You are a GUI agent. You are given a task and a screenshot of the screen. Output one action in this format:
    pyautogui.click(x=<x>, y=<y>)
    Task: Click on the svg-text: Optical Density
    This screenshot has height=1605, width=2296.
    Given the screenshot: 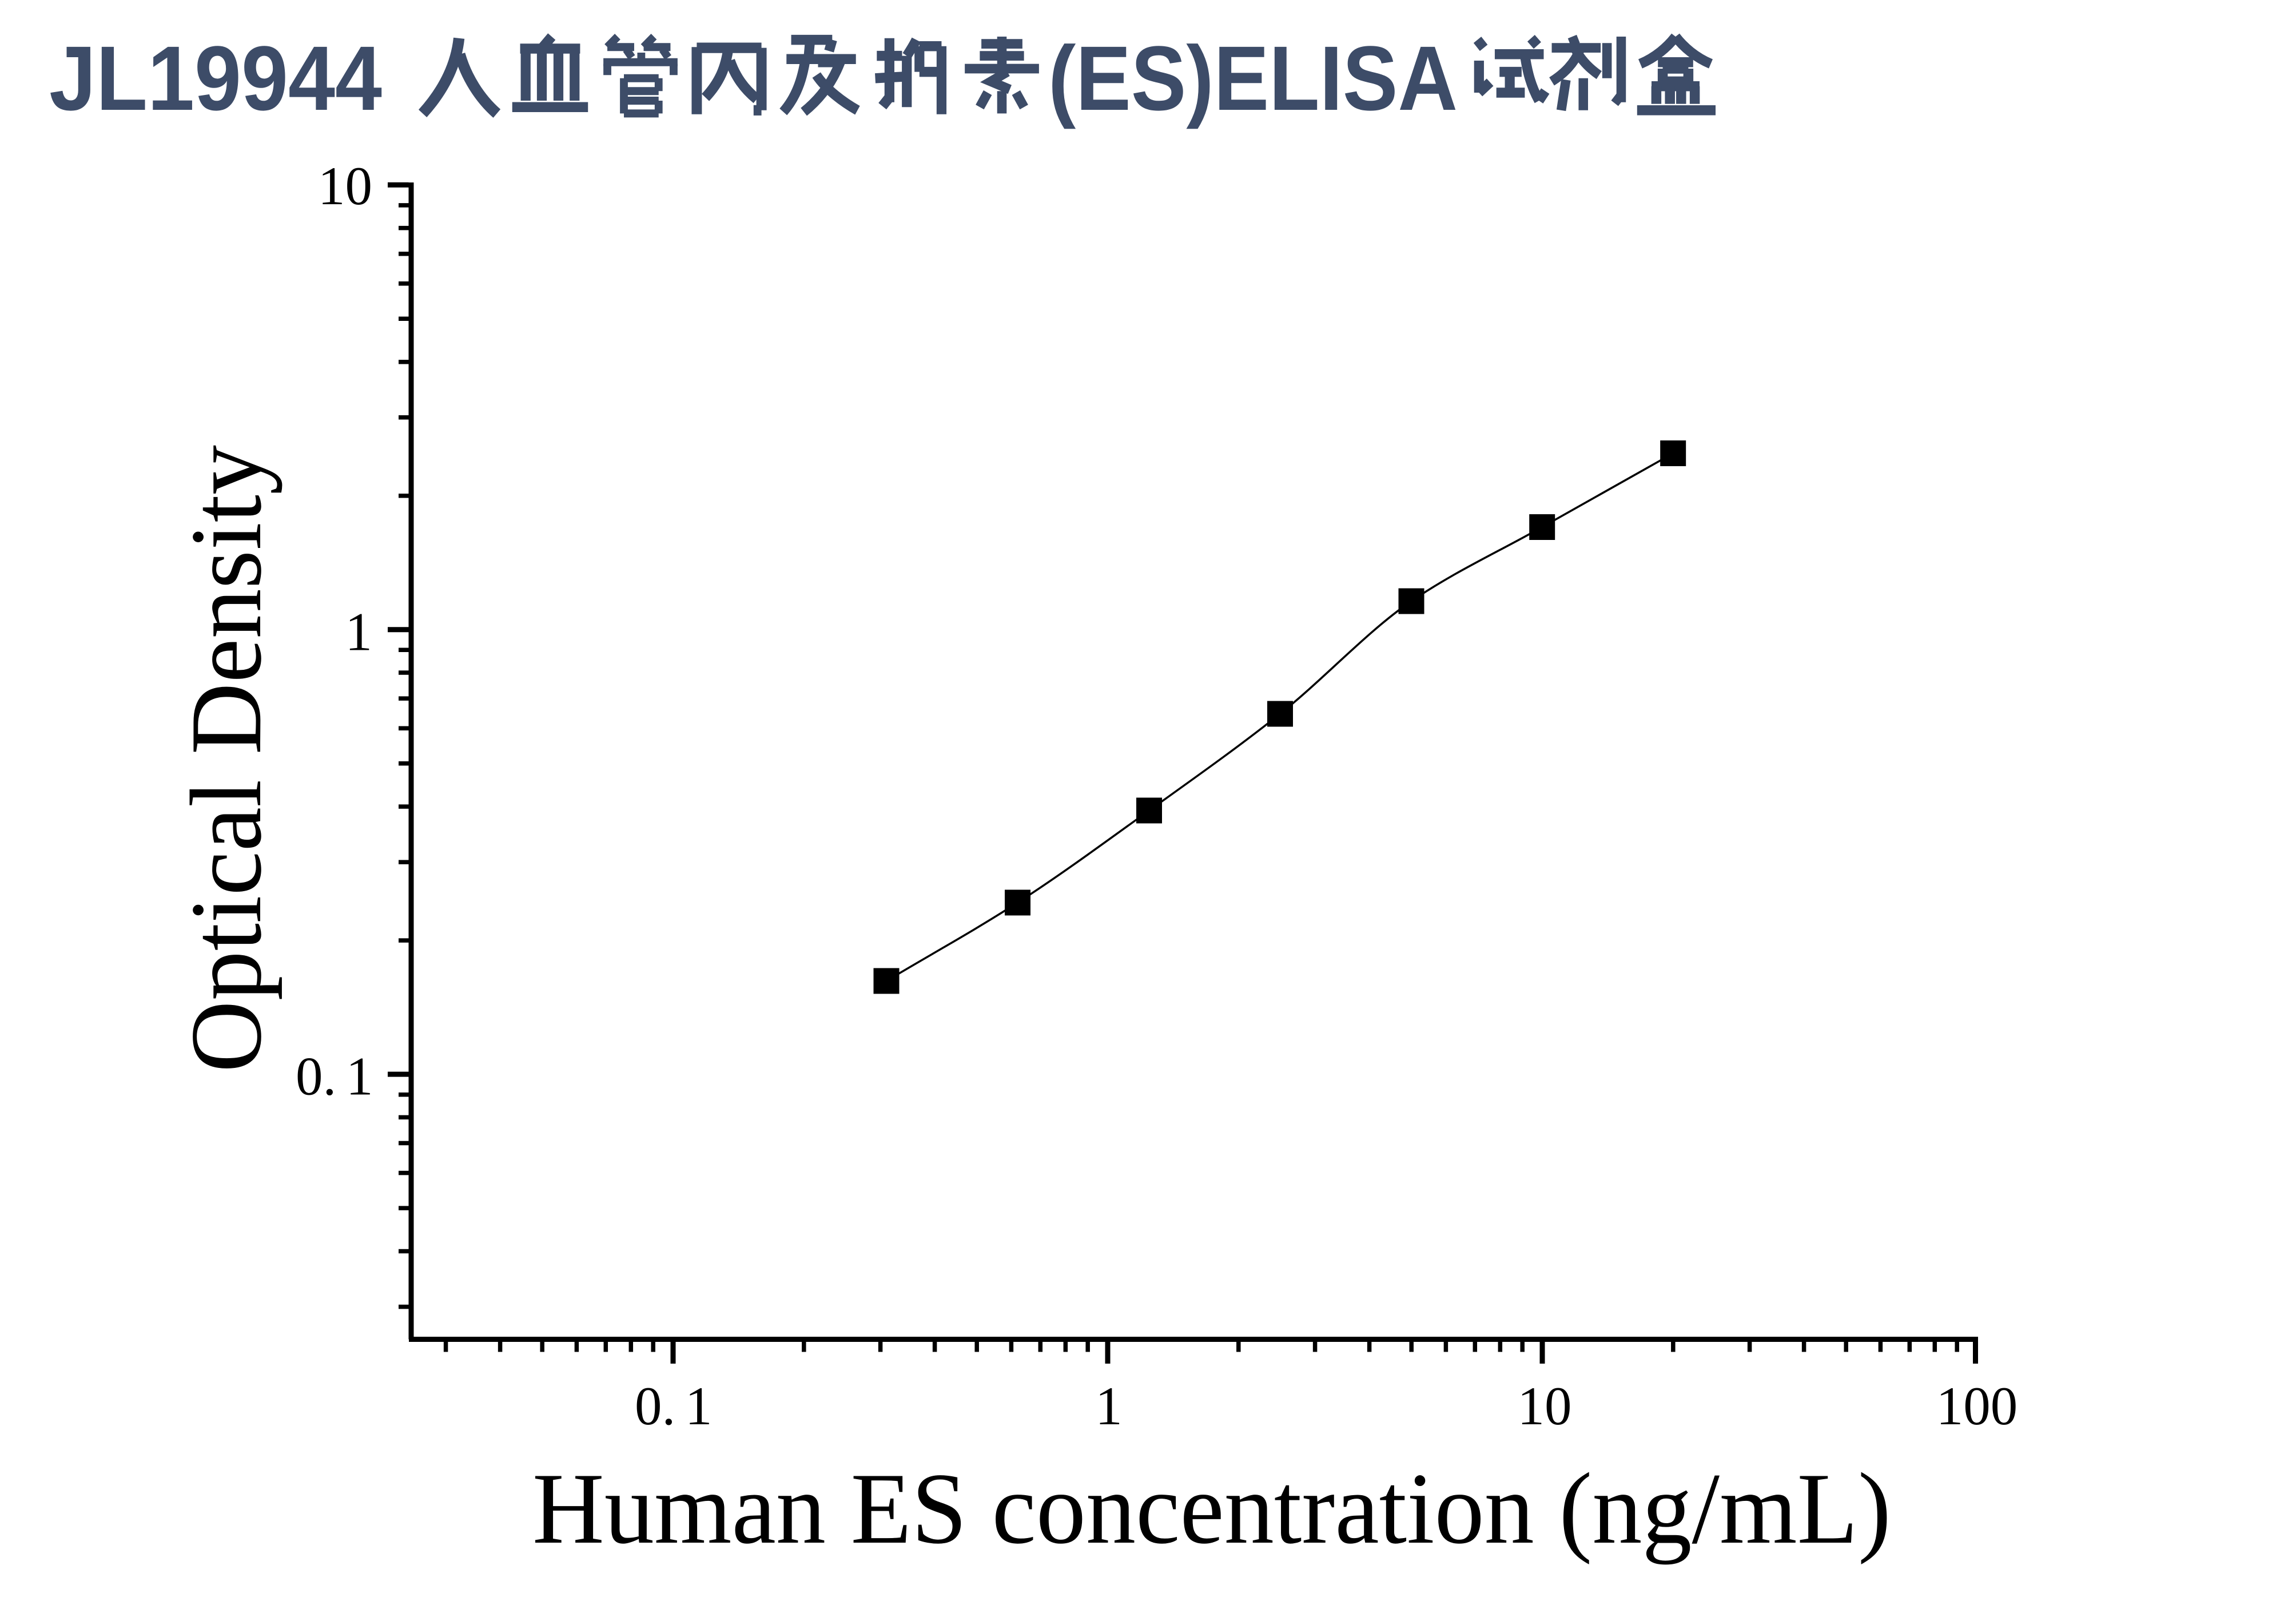 What is the action you would take?
    pyautogui.click(x=226, y=758)
    